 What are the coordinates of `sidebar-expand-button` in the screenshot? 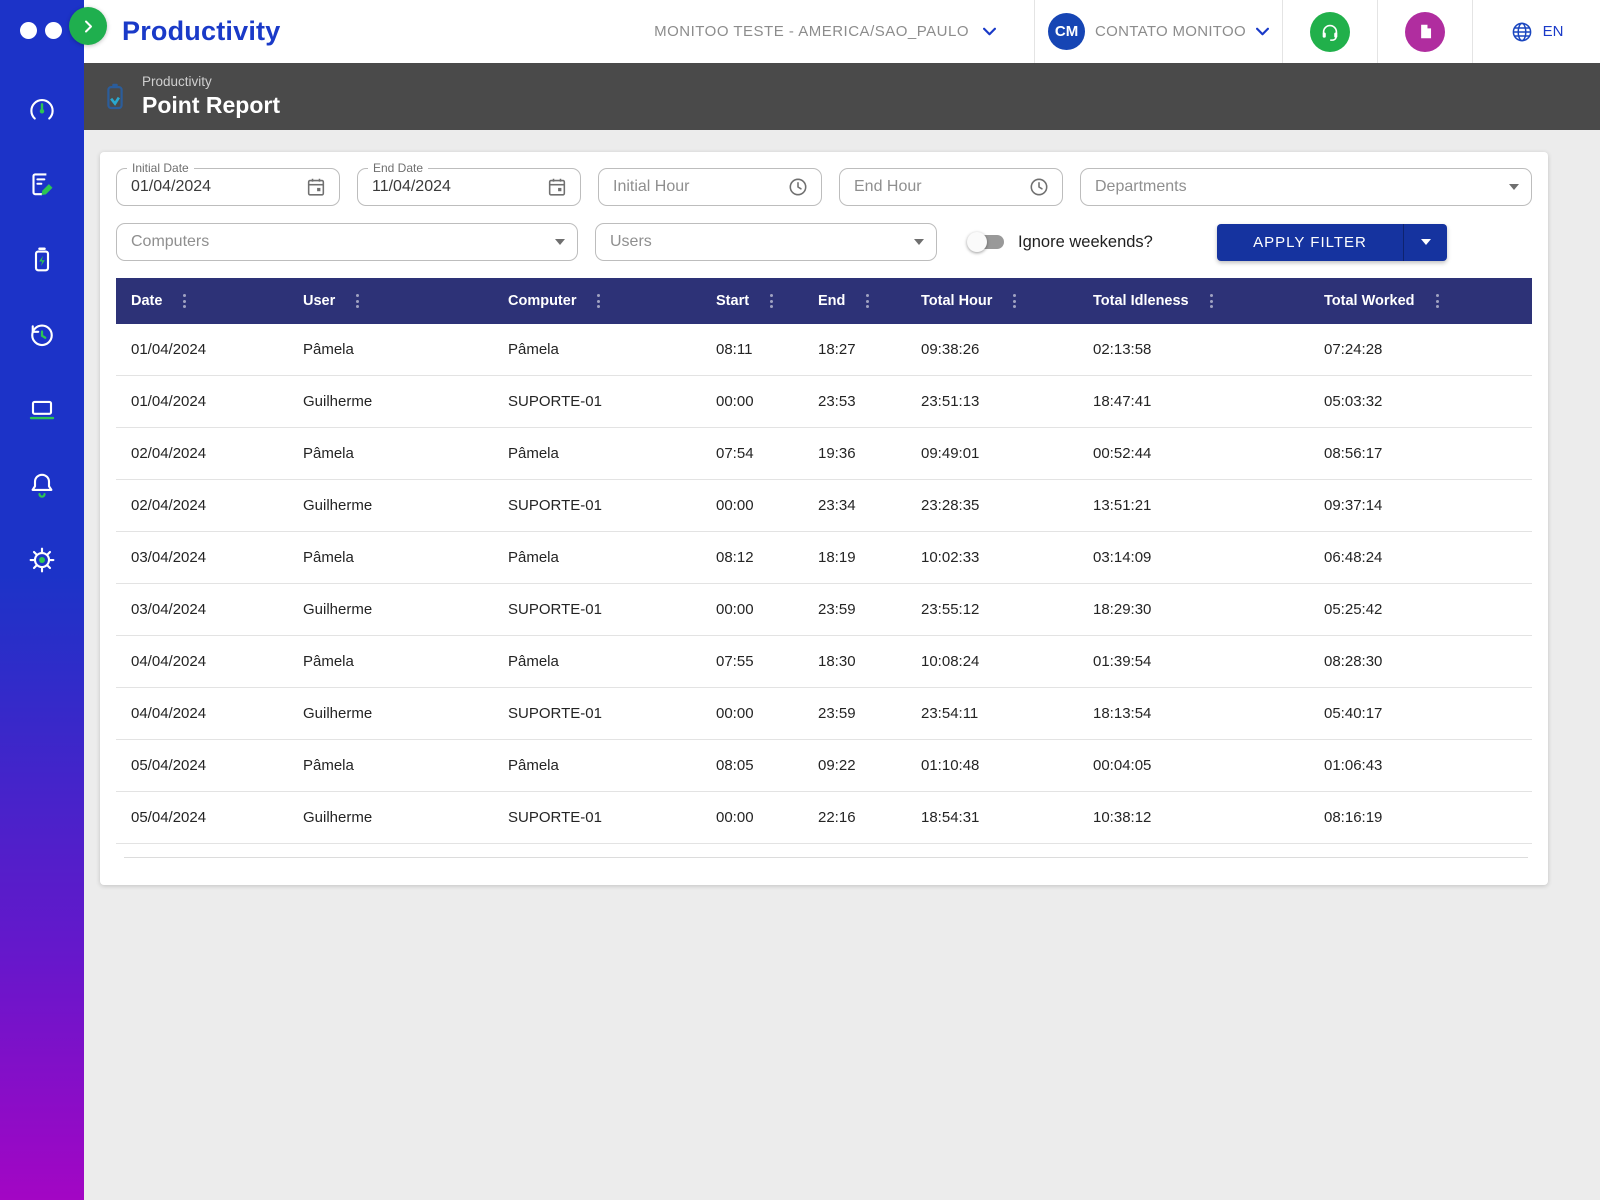 It's located at (88, 26).